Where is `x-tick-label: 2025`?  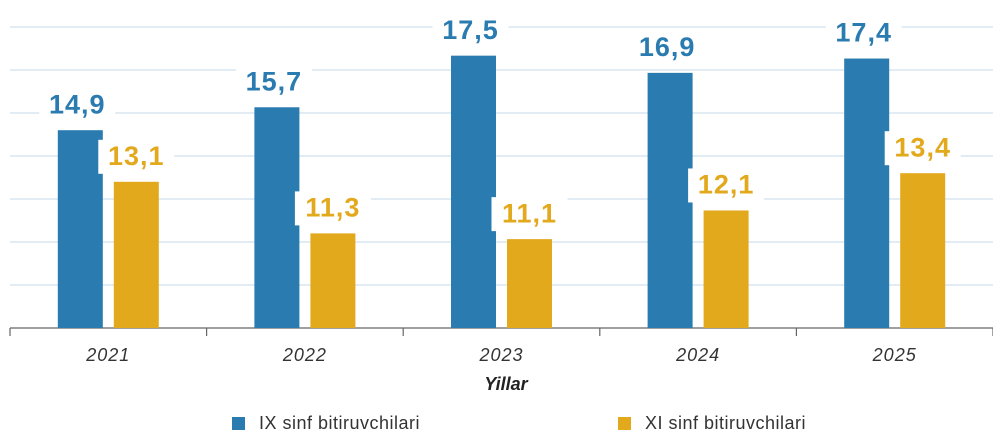
x-tick-label: 2025 is located at coordinates (894, 355).